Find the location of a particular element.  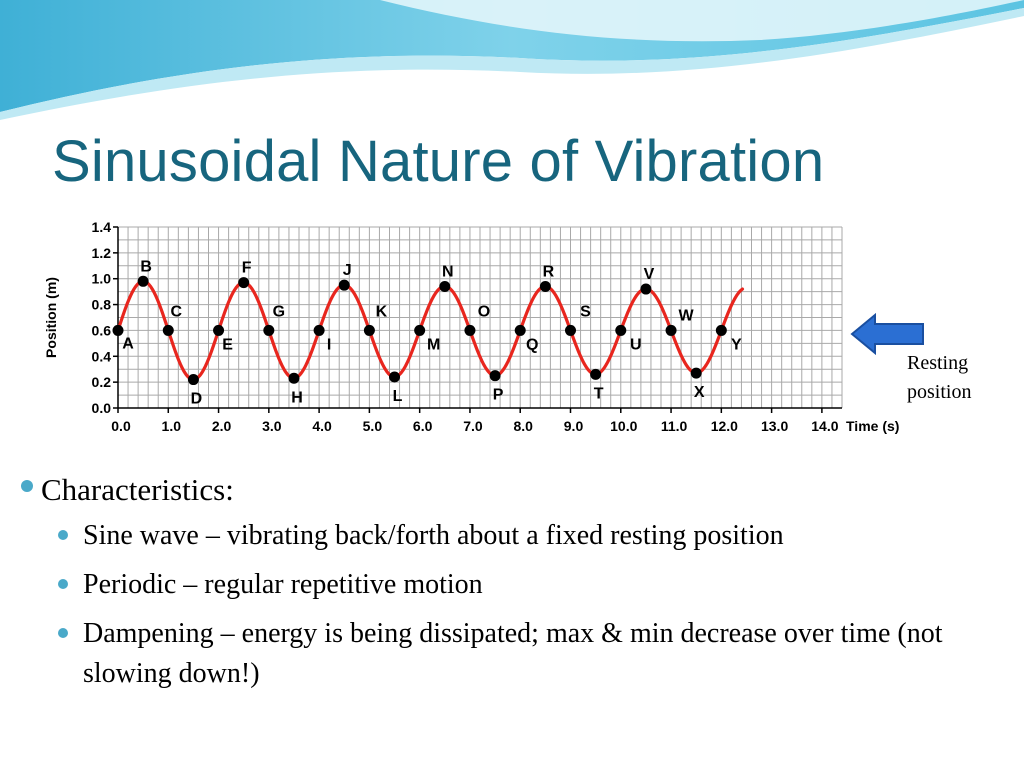

data-point-y is located at coordinates (721, 330).